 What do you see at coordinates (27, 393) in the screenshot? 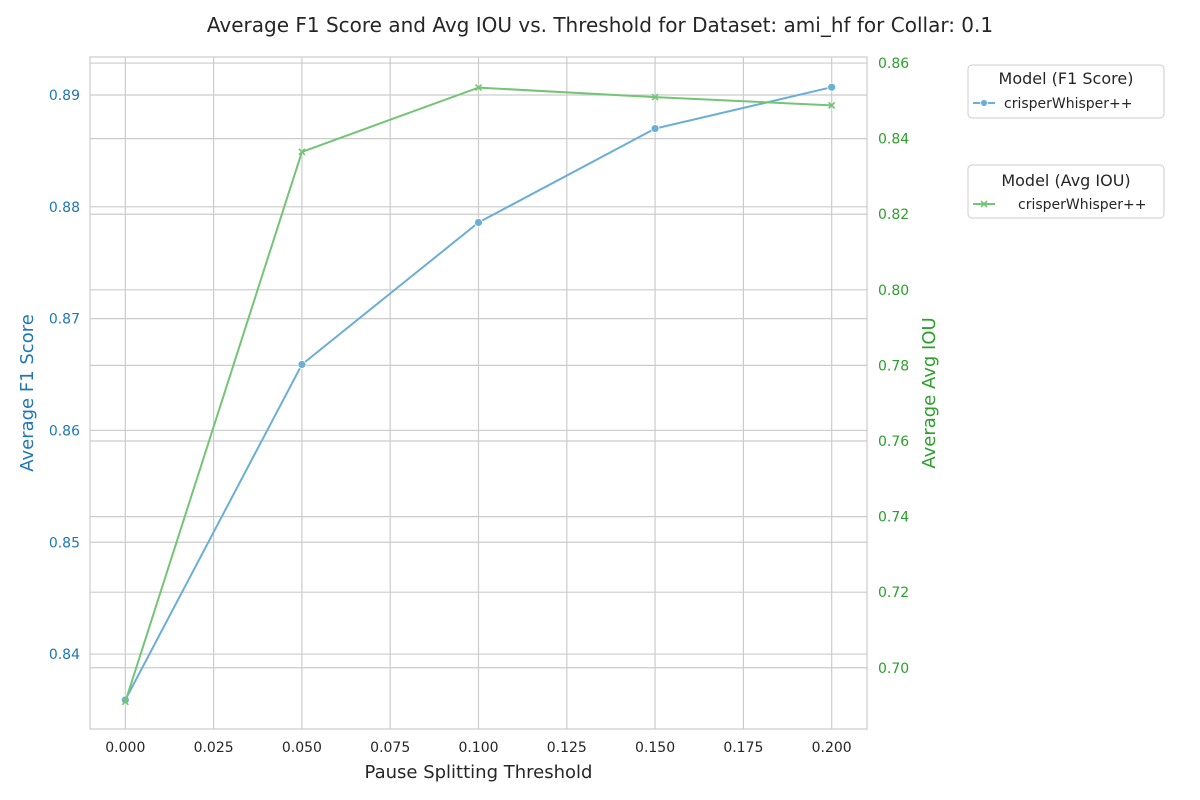
I see `y-axis-left-label: Average F1 Score` at bounding box center [27, 393].